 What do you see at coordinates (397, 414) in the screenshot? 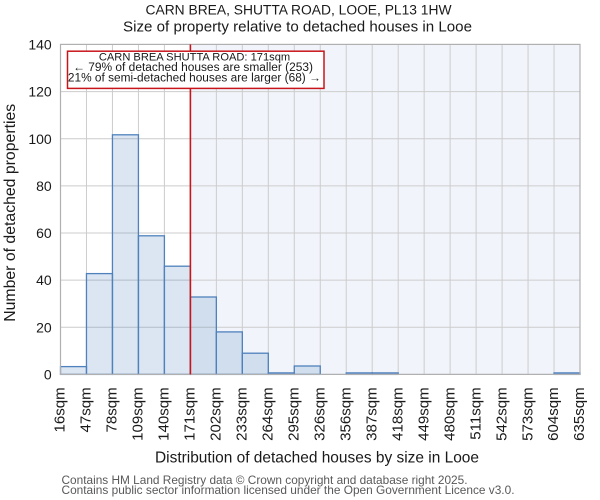
I see `svg-text: 418sqm` at bounding box center [397, 414].